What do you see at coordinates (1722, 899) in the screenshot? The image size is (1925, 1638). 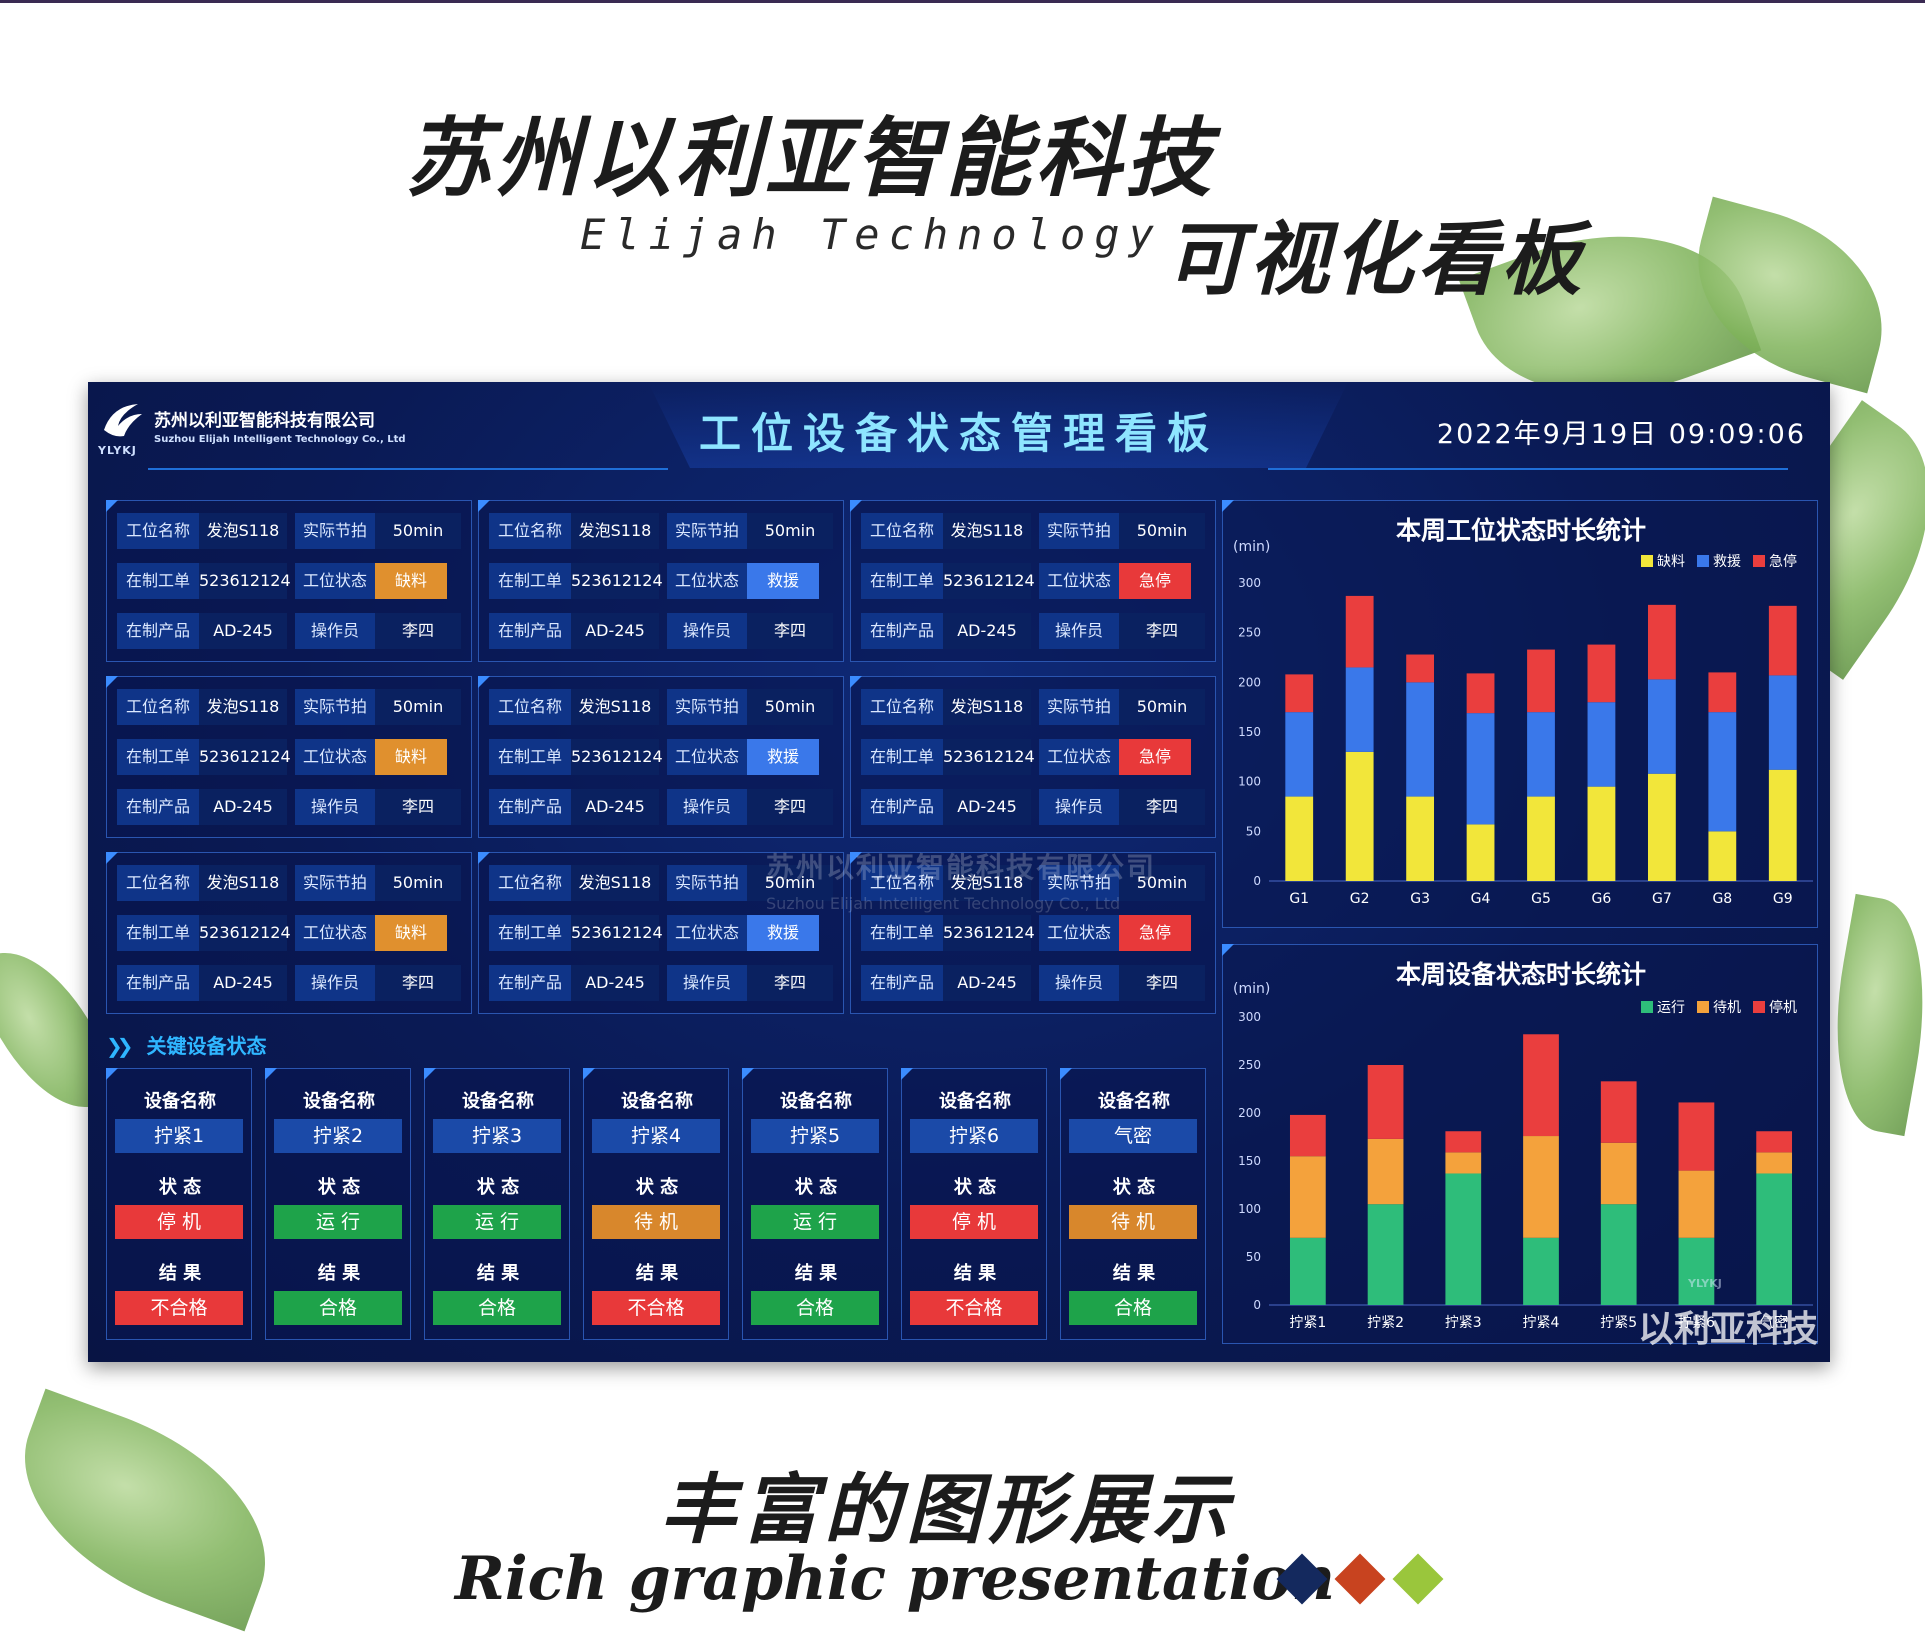 I see `x-tick-label: G8` at bounding box center [1722, 899].